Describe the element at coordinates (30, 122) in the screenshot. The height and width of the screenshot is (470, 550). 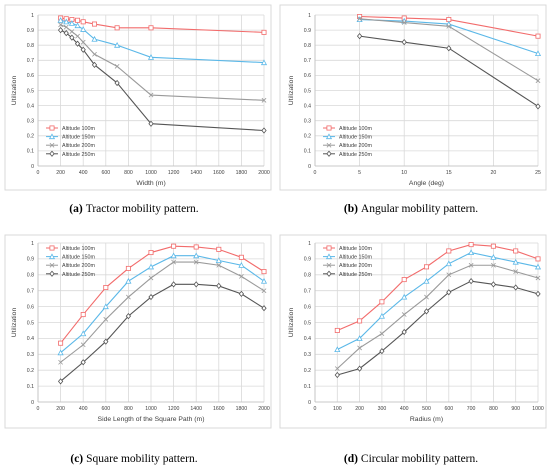
I see `panel-a-ytick-label: 0.3` at that location.